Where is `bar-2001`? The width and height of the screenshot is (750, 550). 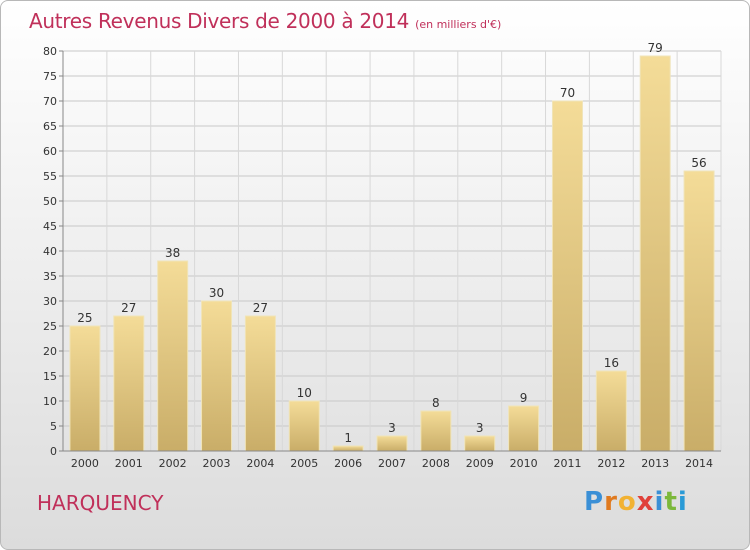
bar-2001 is located at coordinates (129, 383).